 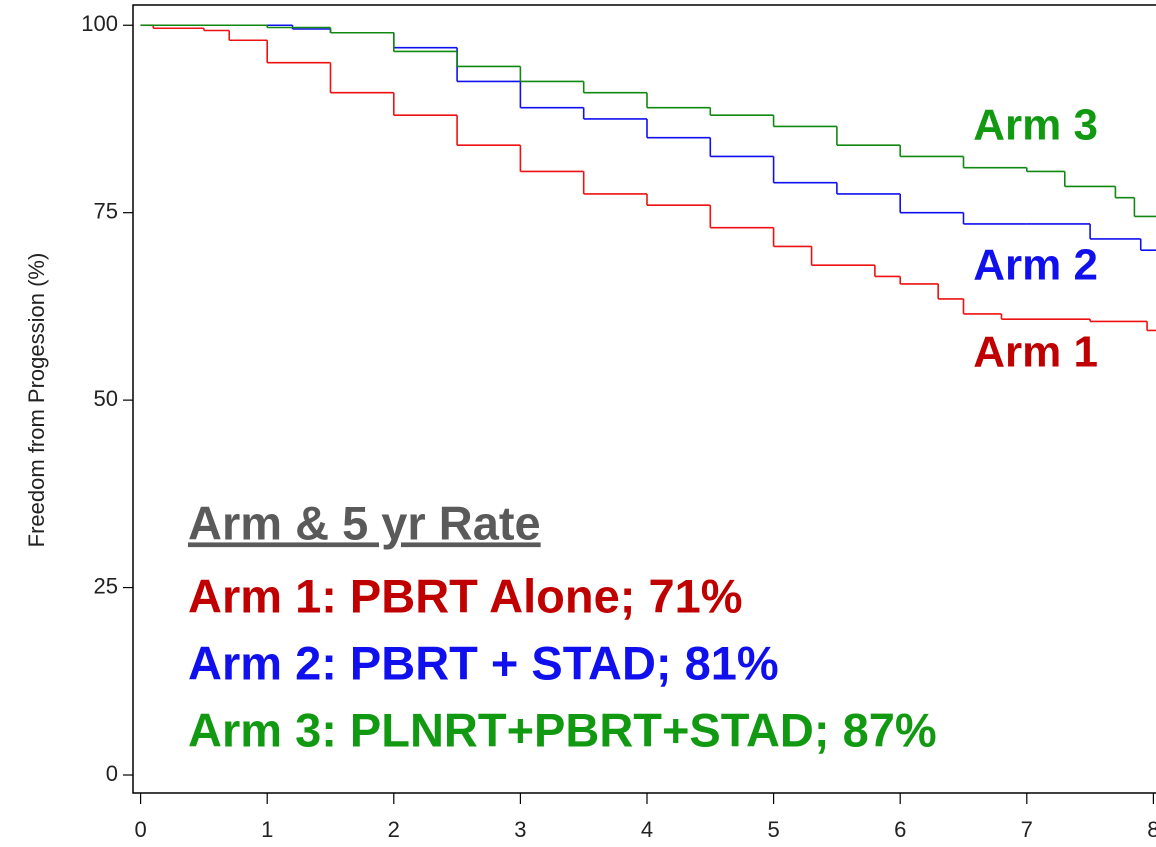 I want to click on x-tick-label: 0, so click(x=140, y=829).